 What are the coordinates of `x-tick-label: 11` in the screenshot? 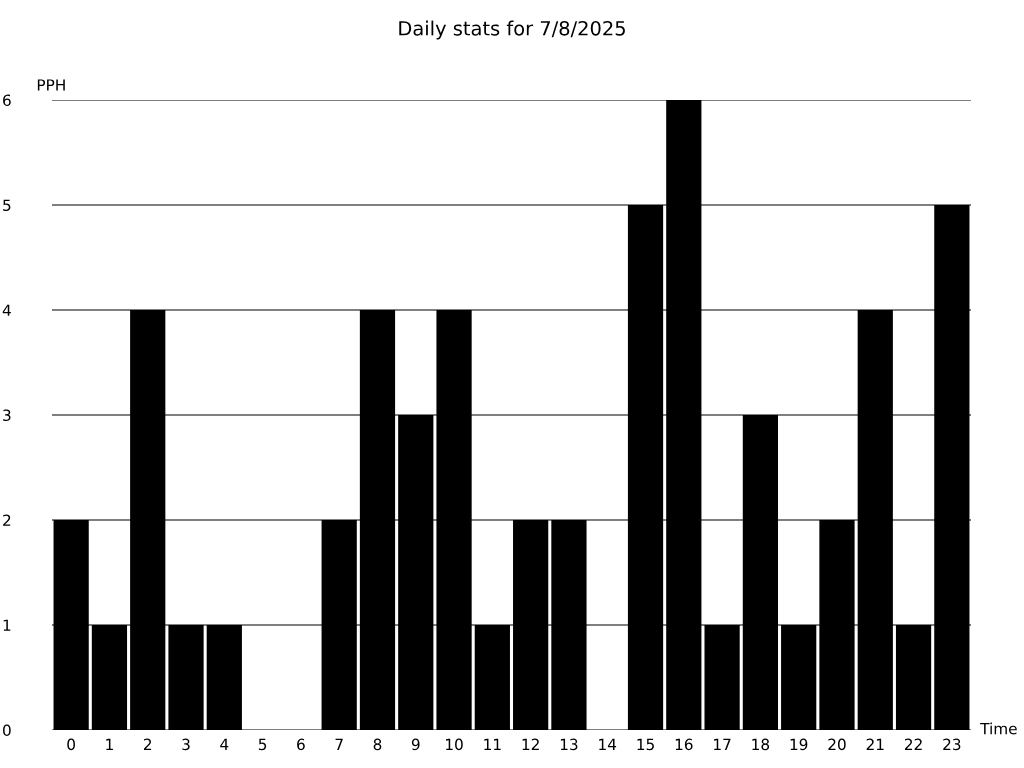 It's located at (492, 744).